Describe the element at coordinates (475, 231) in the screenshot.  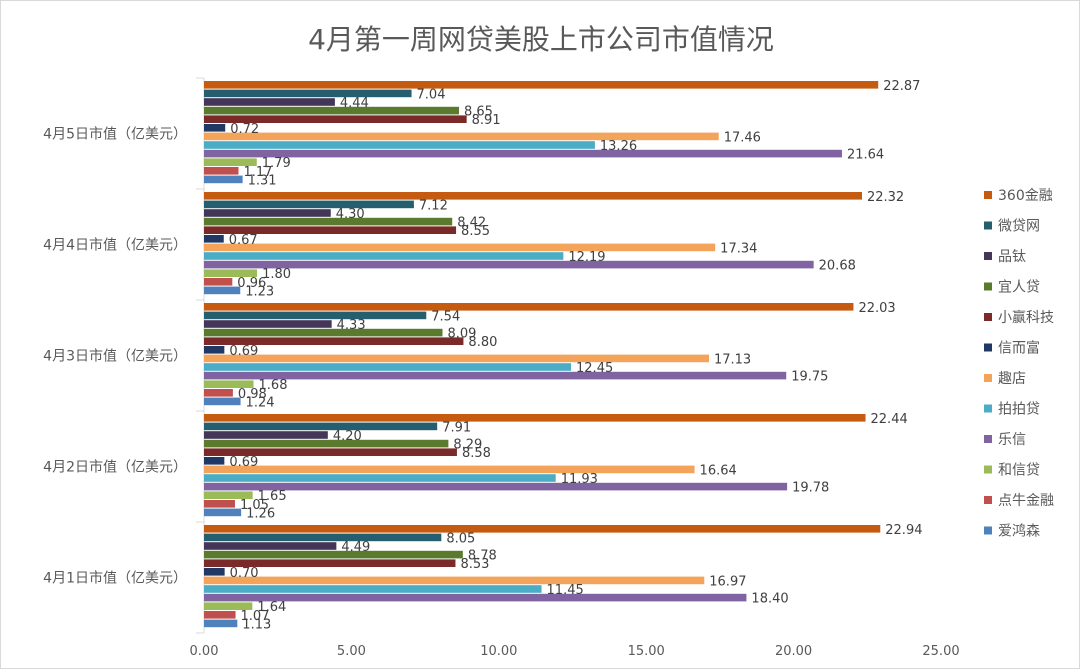
I see `data-label: 8.55` at that location.